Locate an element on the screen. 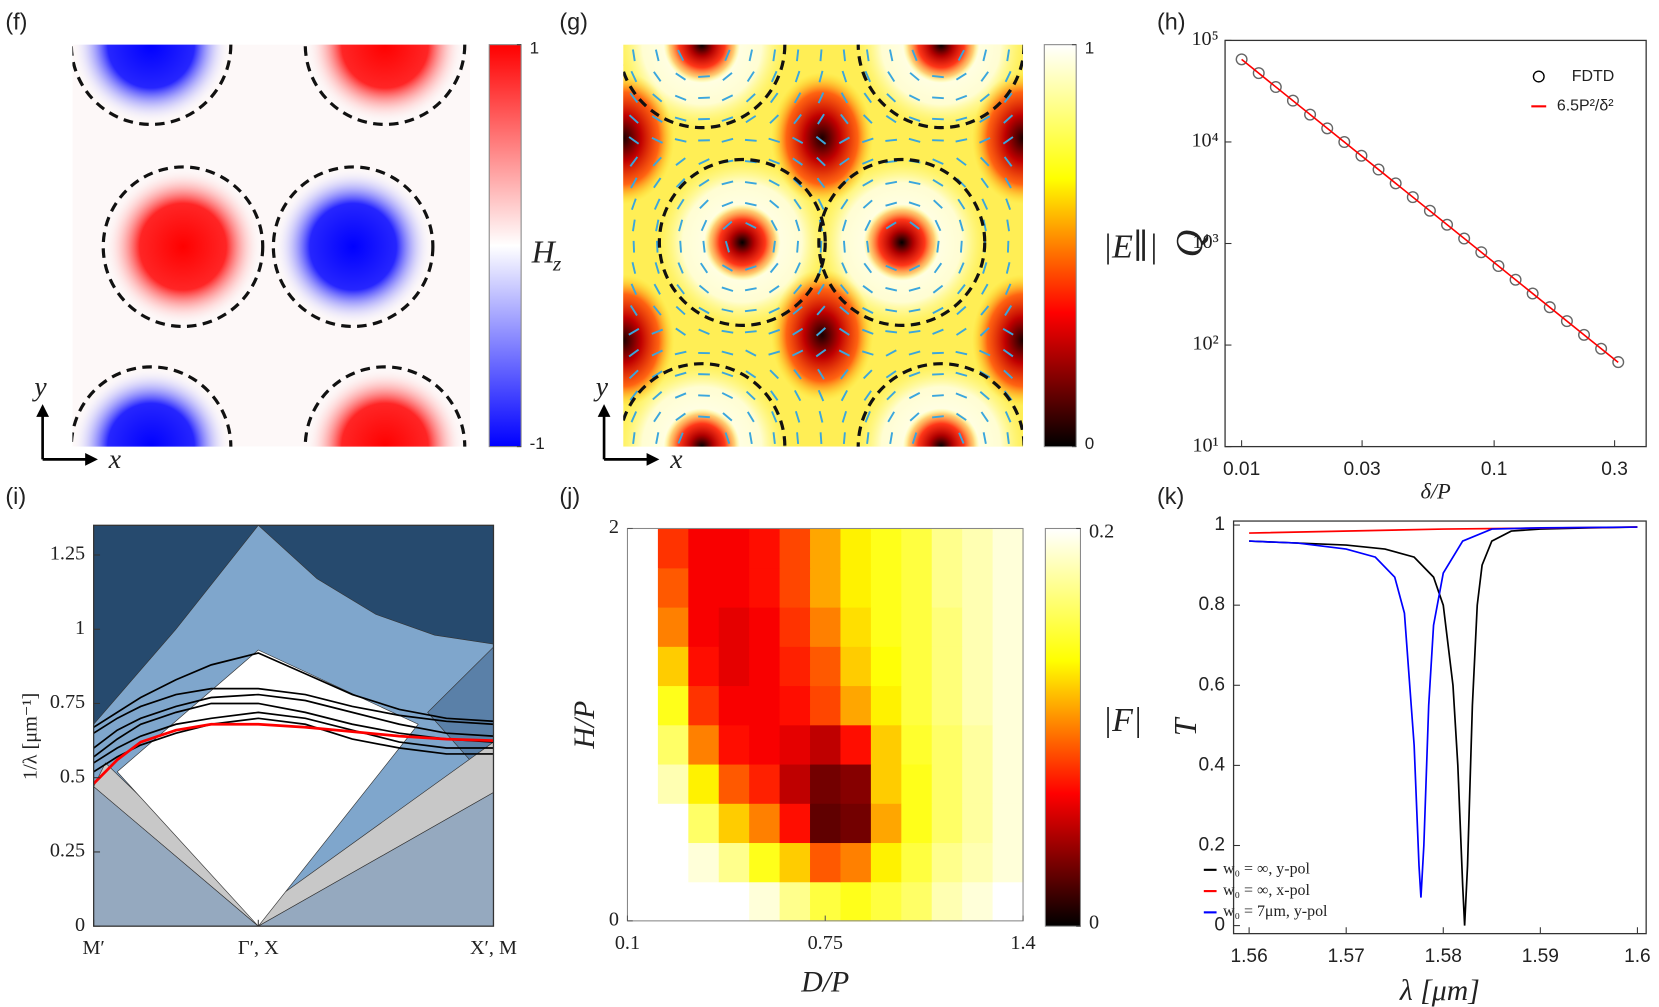  colorbar-tick-label: 0.2 is located at coordinates (1101, 531).